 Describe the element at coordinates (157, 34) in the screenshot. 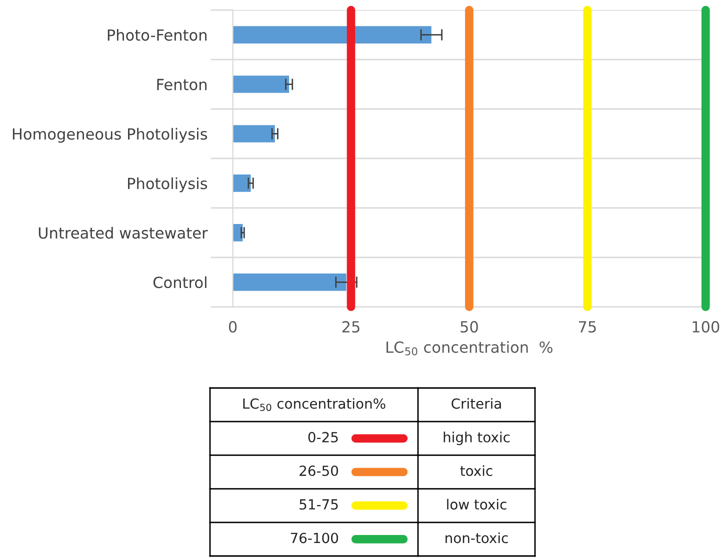

I see `y-tick-label: Photo-Fenton` at that location.